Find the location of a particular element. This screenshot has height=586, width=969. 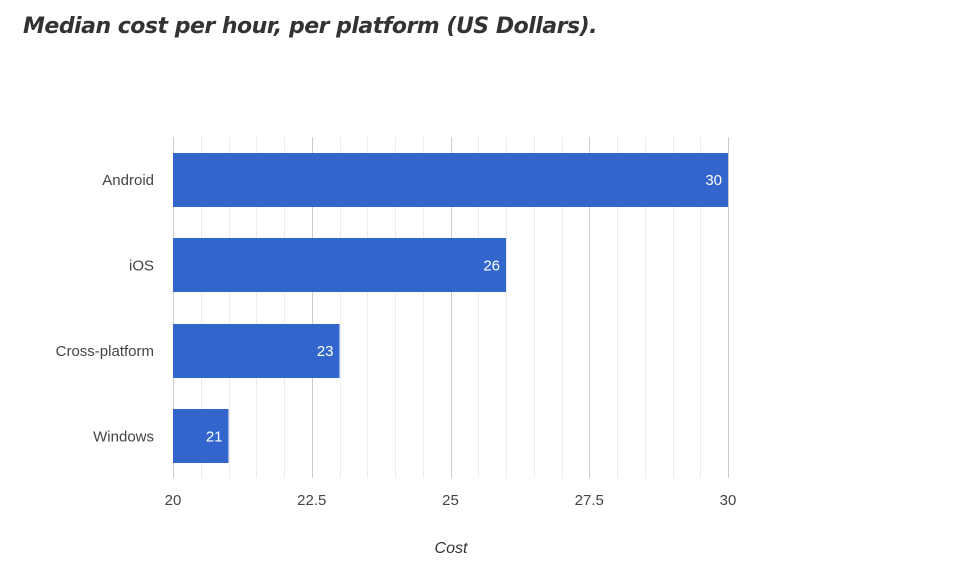

data-label: 26 is located at coordinates (491, 265).